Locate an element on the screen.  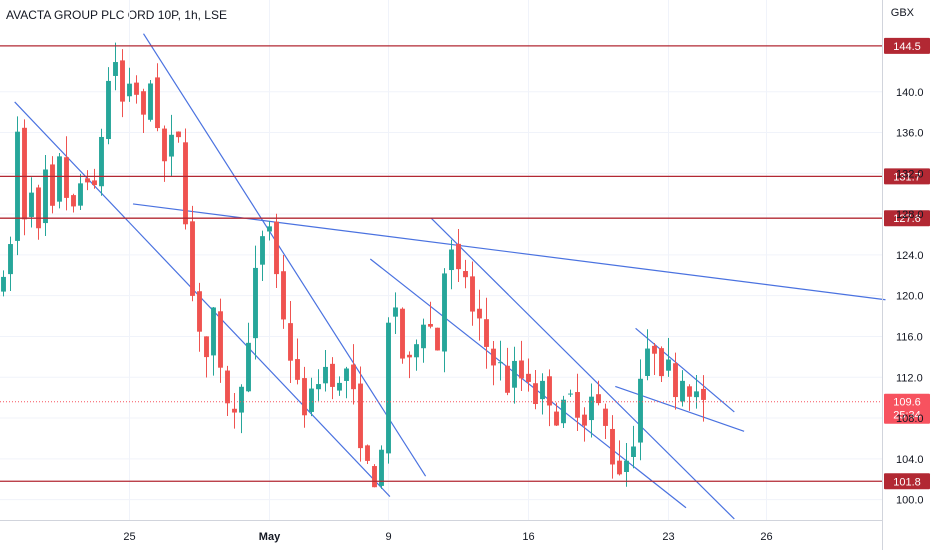
level-tag-label: 101.8 is located at coordinates (907, 482).